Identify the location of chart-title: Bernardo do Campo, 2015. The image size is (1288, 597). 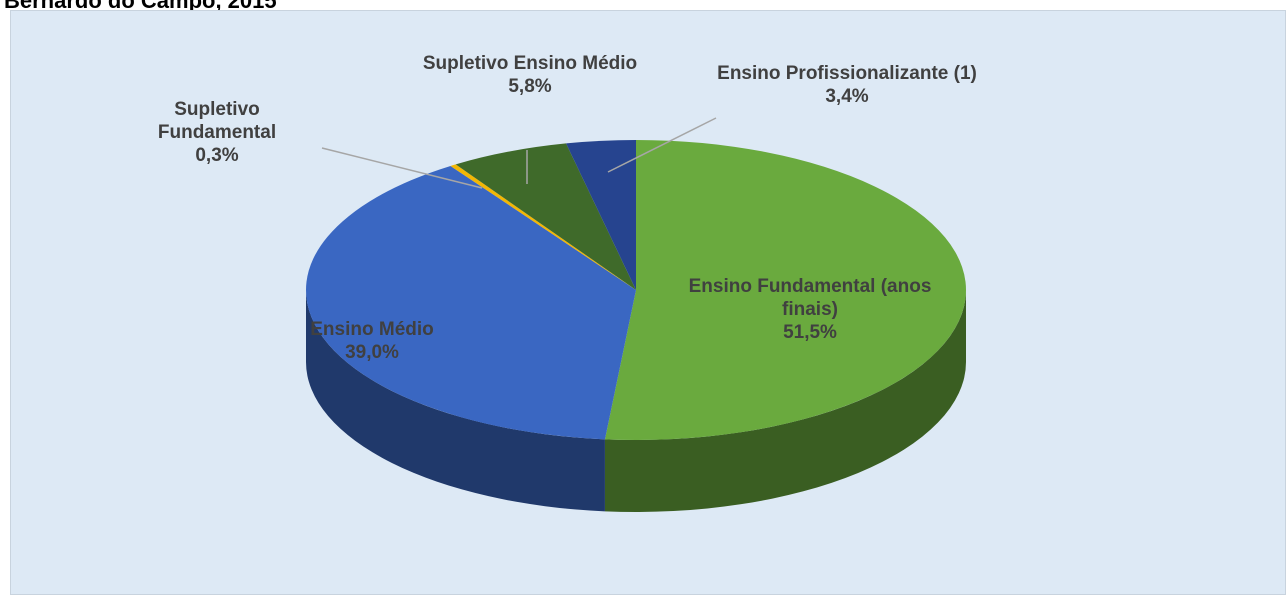
(140, 6).